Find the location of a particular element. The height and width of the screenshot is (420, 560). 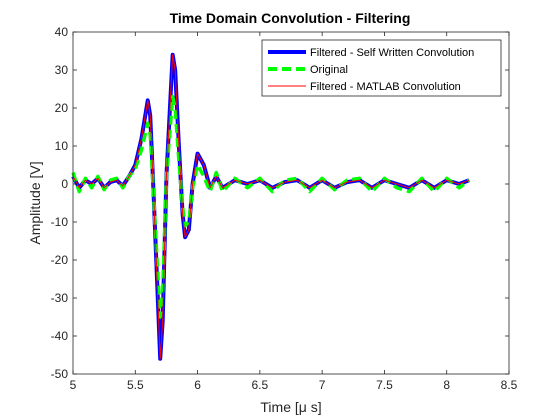

y-axis-title: Amplitude [V] is located at coordinates (35, 202).